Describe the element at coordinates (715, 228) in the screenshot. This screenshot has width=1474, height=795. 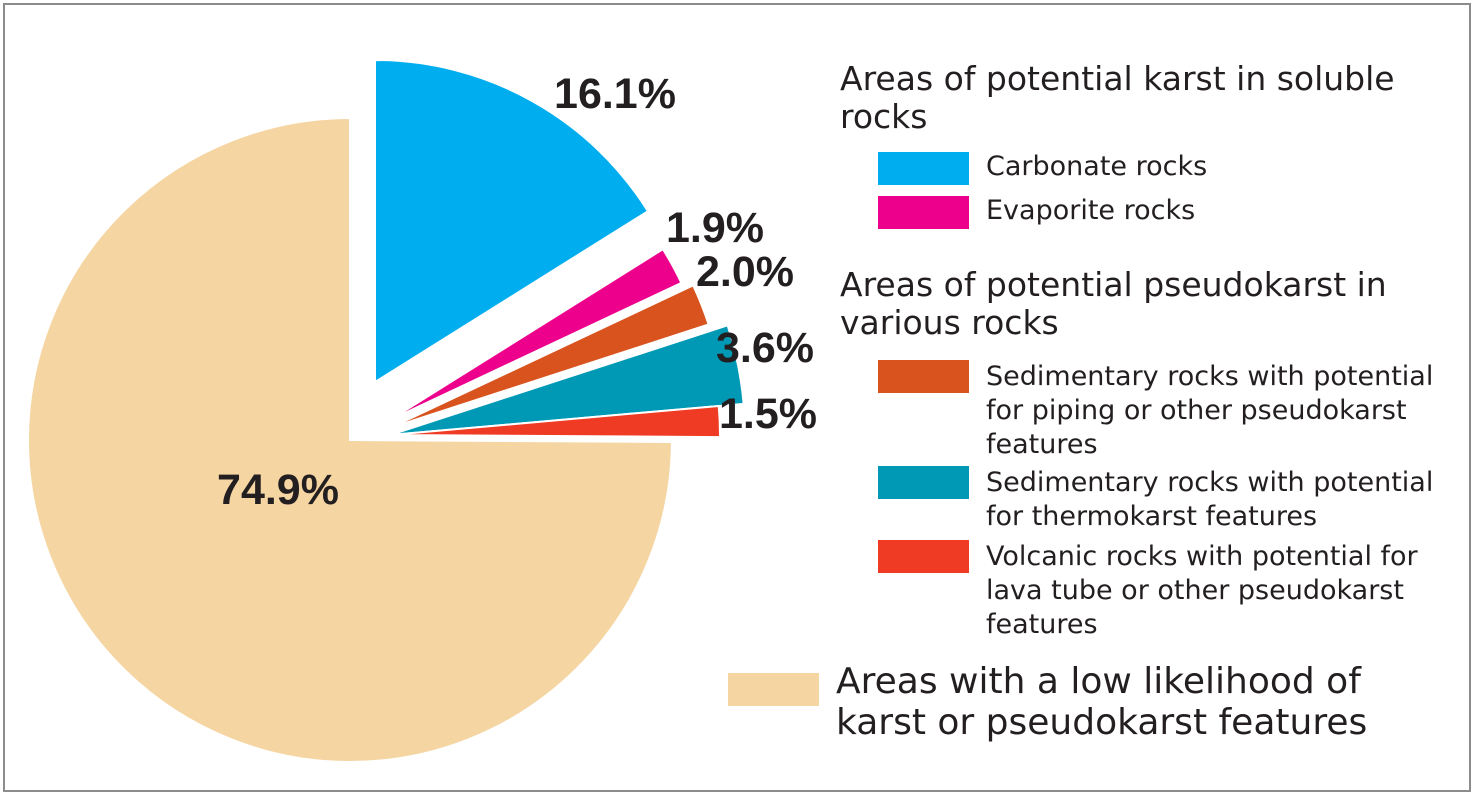
I see `pie-label-evaporite: 1.9%` at that location.